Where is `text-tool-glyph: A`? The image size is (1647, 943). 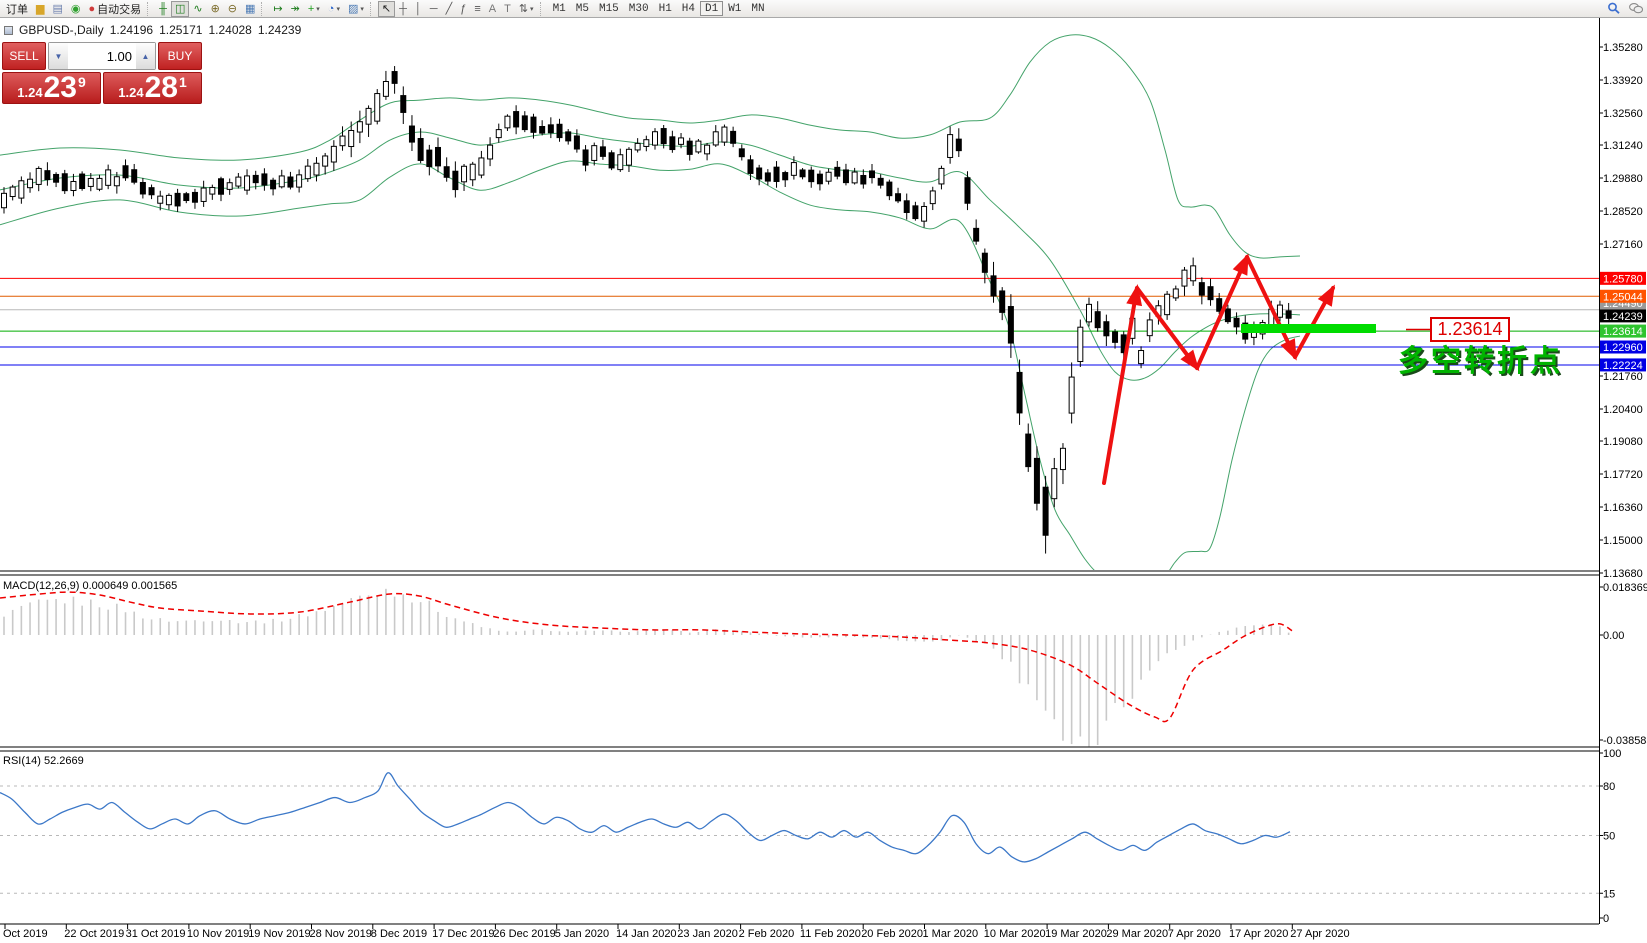 text-tool-glyph: A is located at coordinates (492, 8).